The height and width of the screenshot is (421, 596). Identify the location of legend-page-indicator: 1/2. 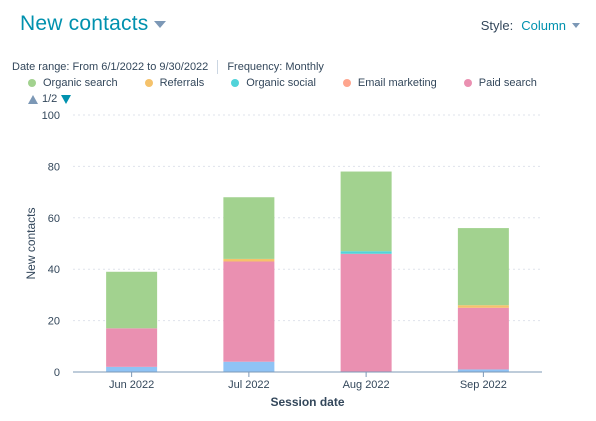
(50, 99).